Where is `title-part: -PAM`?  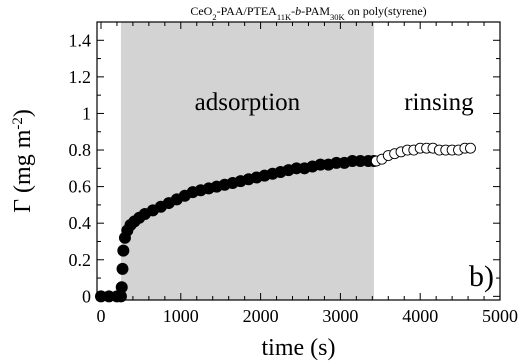 title-part: -PAM is located at coordinates (315, 11).